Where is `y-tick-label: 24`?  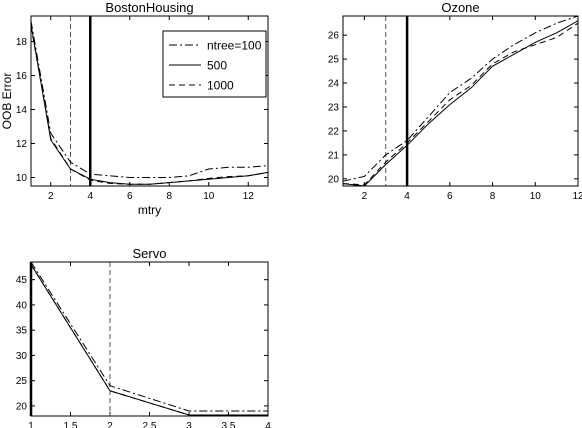
y-tick-label: 24 is located at coordinates (334, 84).